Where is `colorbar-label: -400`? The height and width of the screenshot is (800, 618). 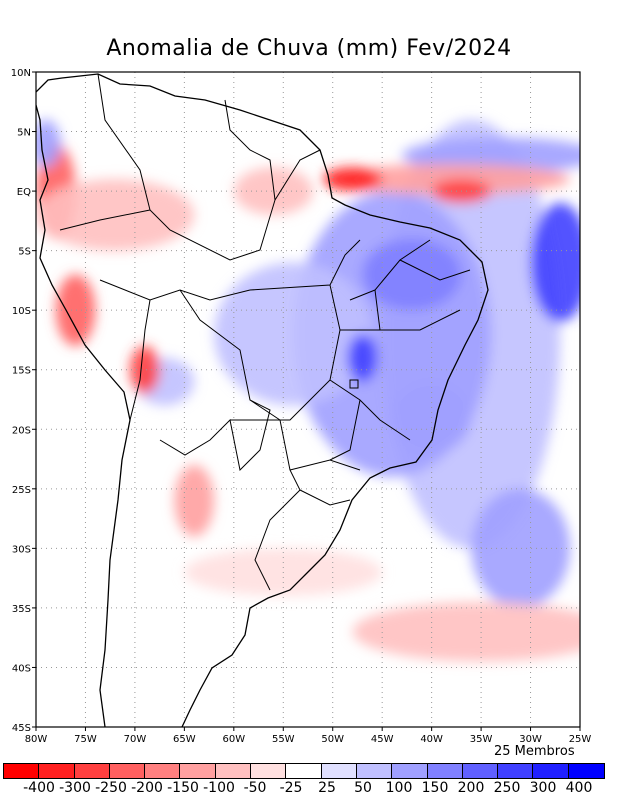 colorbar-label: -400 is located at coordinates (39, 788).